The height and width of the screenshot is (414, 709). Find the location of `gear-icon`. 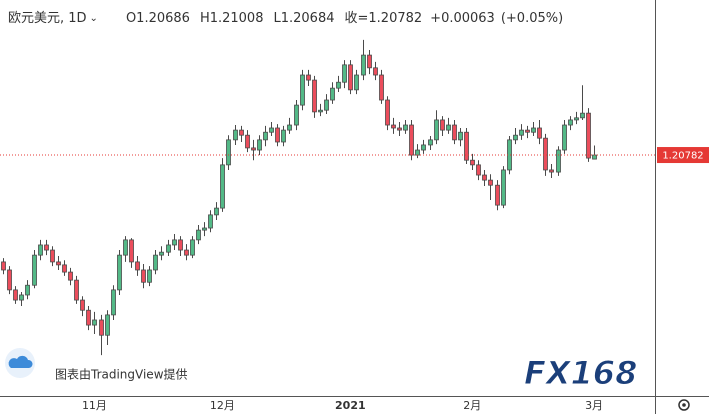

gear-icon is located at coordinates (684, 405).